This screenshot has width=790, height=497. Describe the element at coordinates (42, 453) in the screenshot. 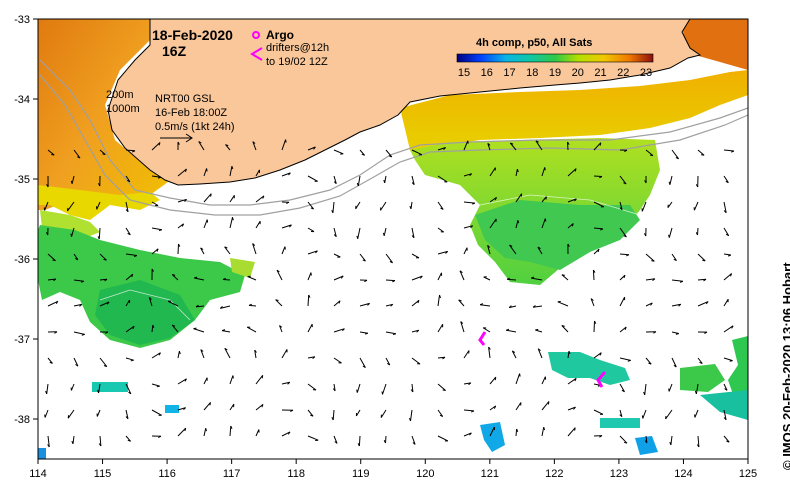

I see `sst-patch-corner-blue` at that location.